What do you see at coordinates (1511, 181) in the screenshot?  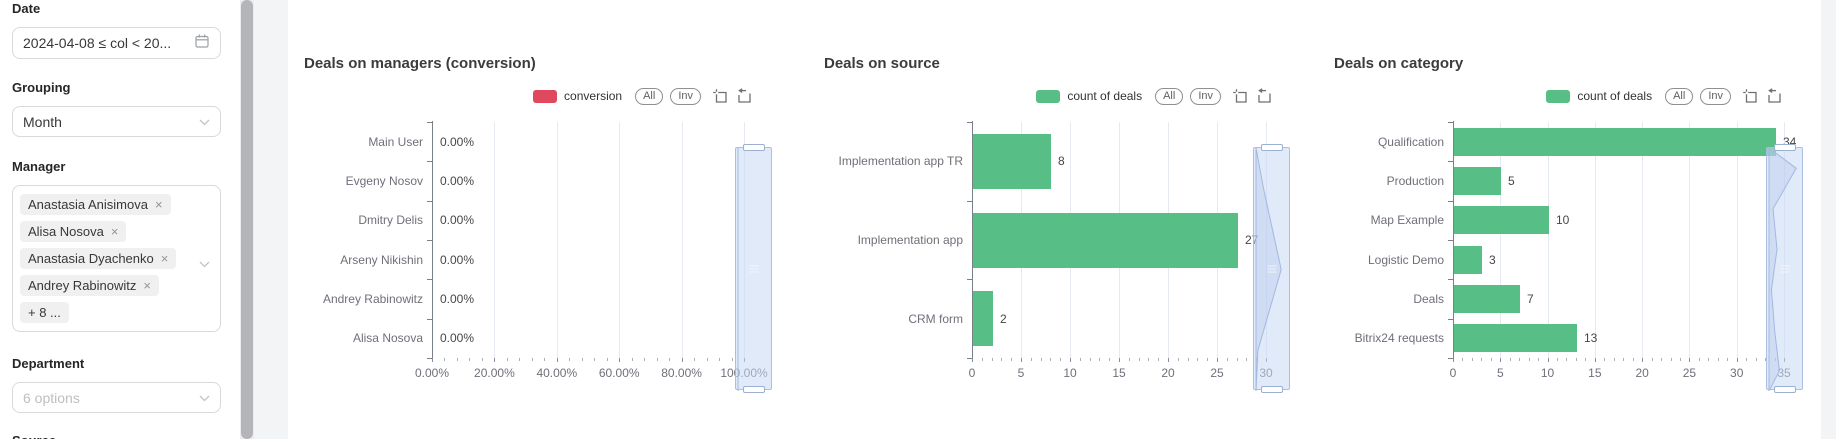 I see `value-label: 5` at bounding box center [1511, 181].